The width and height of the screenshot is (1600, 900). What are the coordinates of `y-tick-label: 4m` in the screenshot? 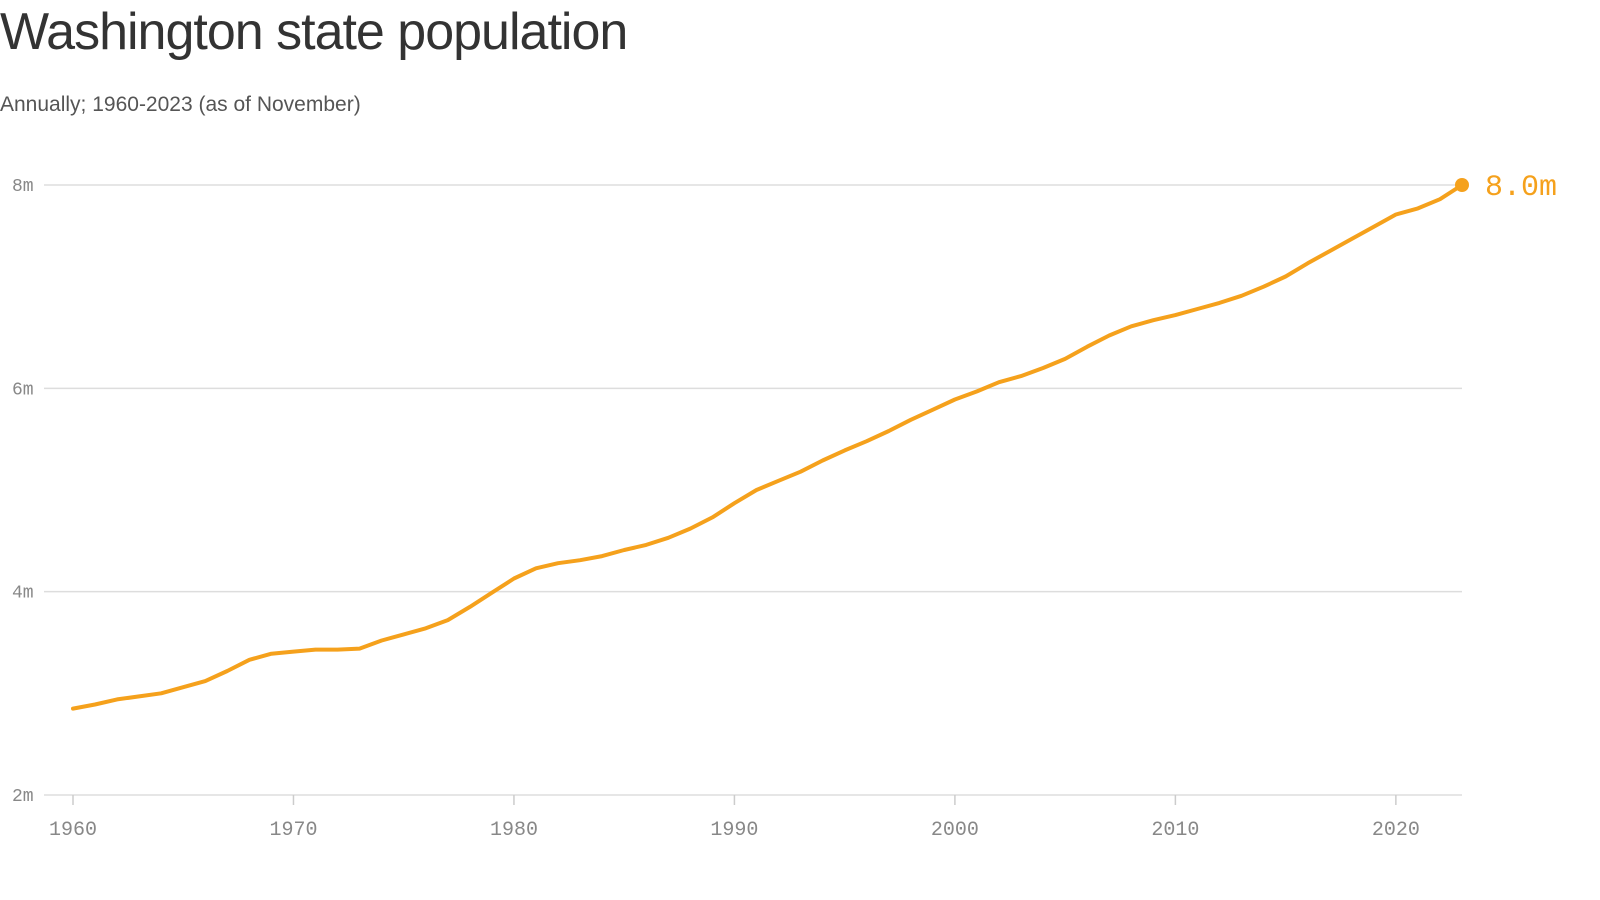 It's located at (23, 594).